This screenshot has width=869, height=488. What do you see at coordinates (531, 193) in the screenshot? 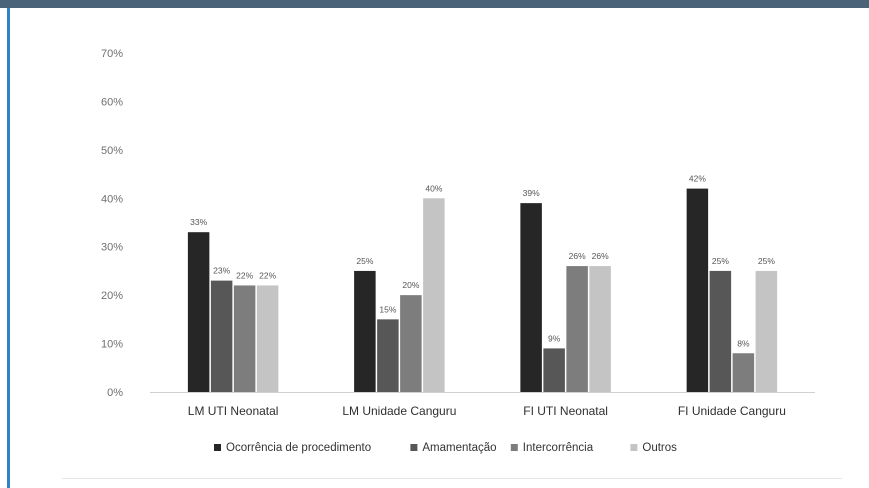
I see `data-label: 39%` at bounding box center [531, 193].